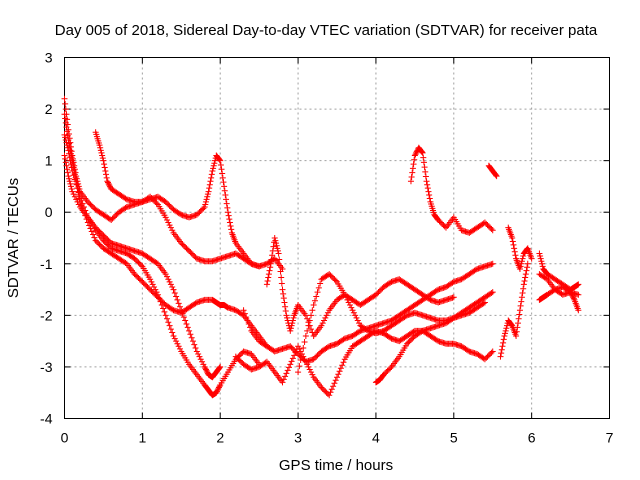  Describe the element at coordinates (434, 337) in the screenshot. I see `series-track-j` at that location.